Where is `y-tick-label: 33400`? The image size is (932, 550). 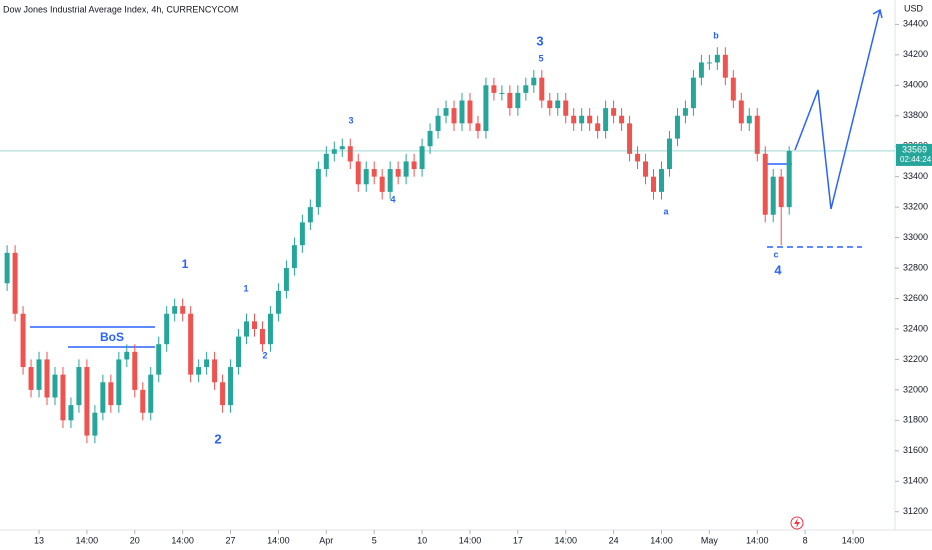
y-tick-label: 33400 is located at coordinates (915, 176).